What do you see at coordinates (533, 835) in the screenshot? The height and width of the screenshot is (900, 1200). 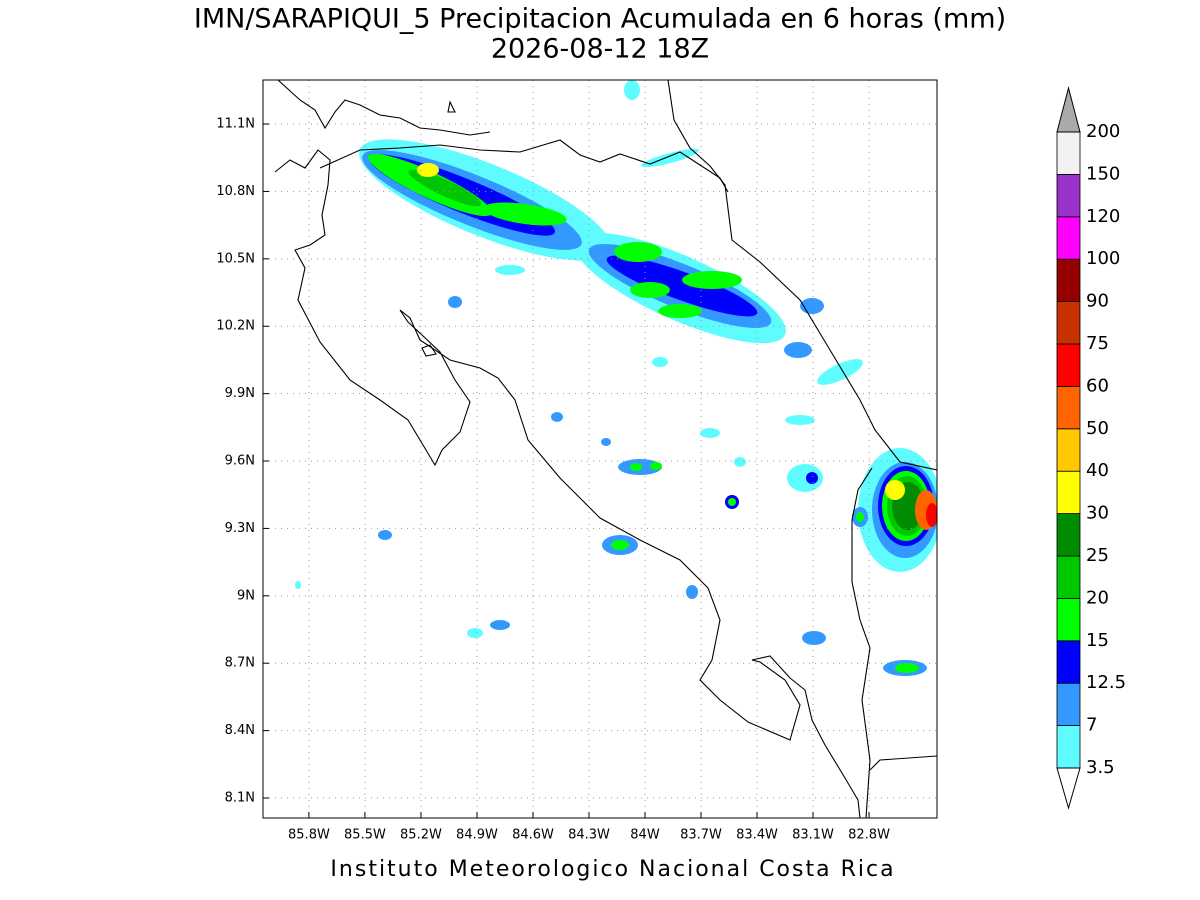 I see `x-tick-label: 84.6W` at bounding box center [533, 835].